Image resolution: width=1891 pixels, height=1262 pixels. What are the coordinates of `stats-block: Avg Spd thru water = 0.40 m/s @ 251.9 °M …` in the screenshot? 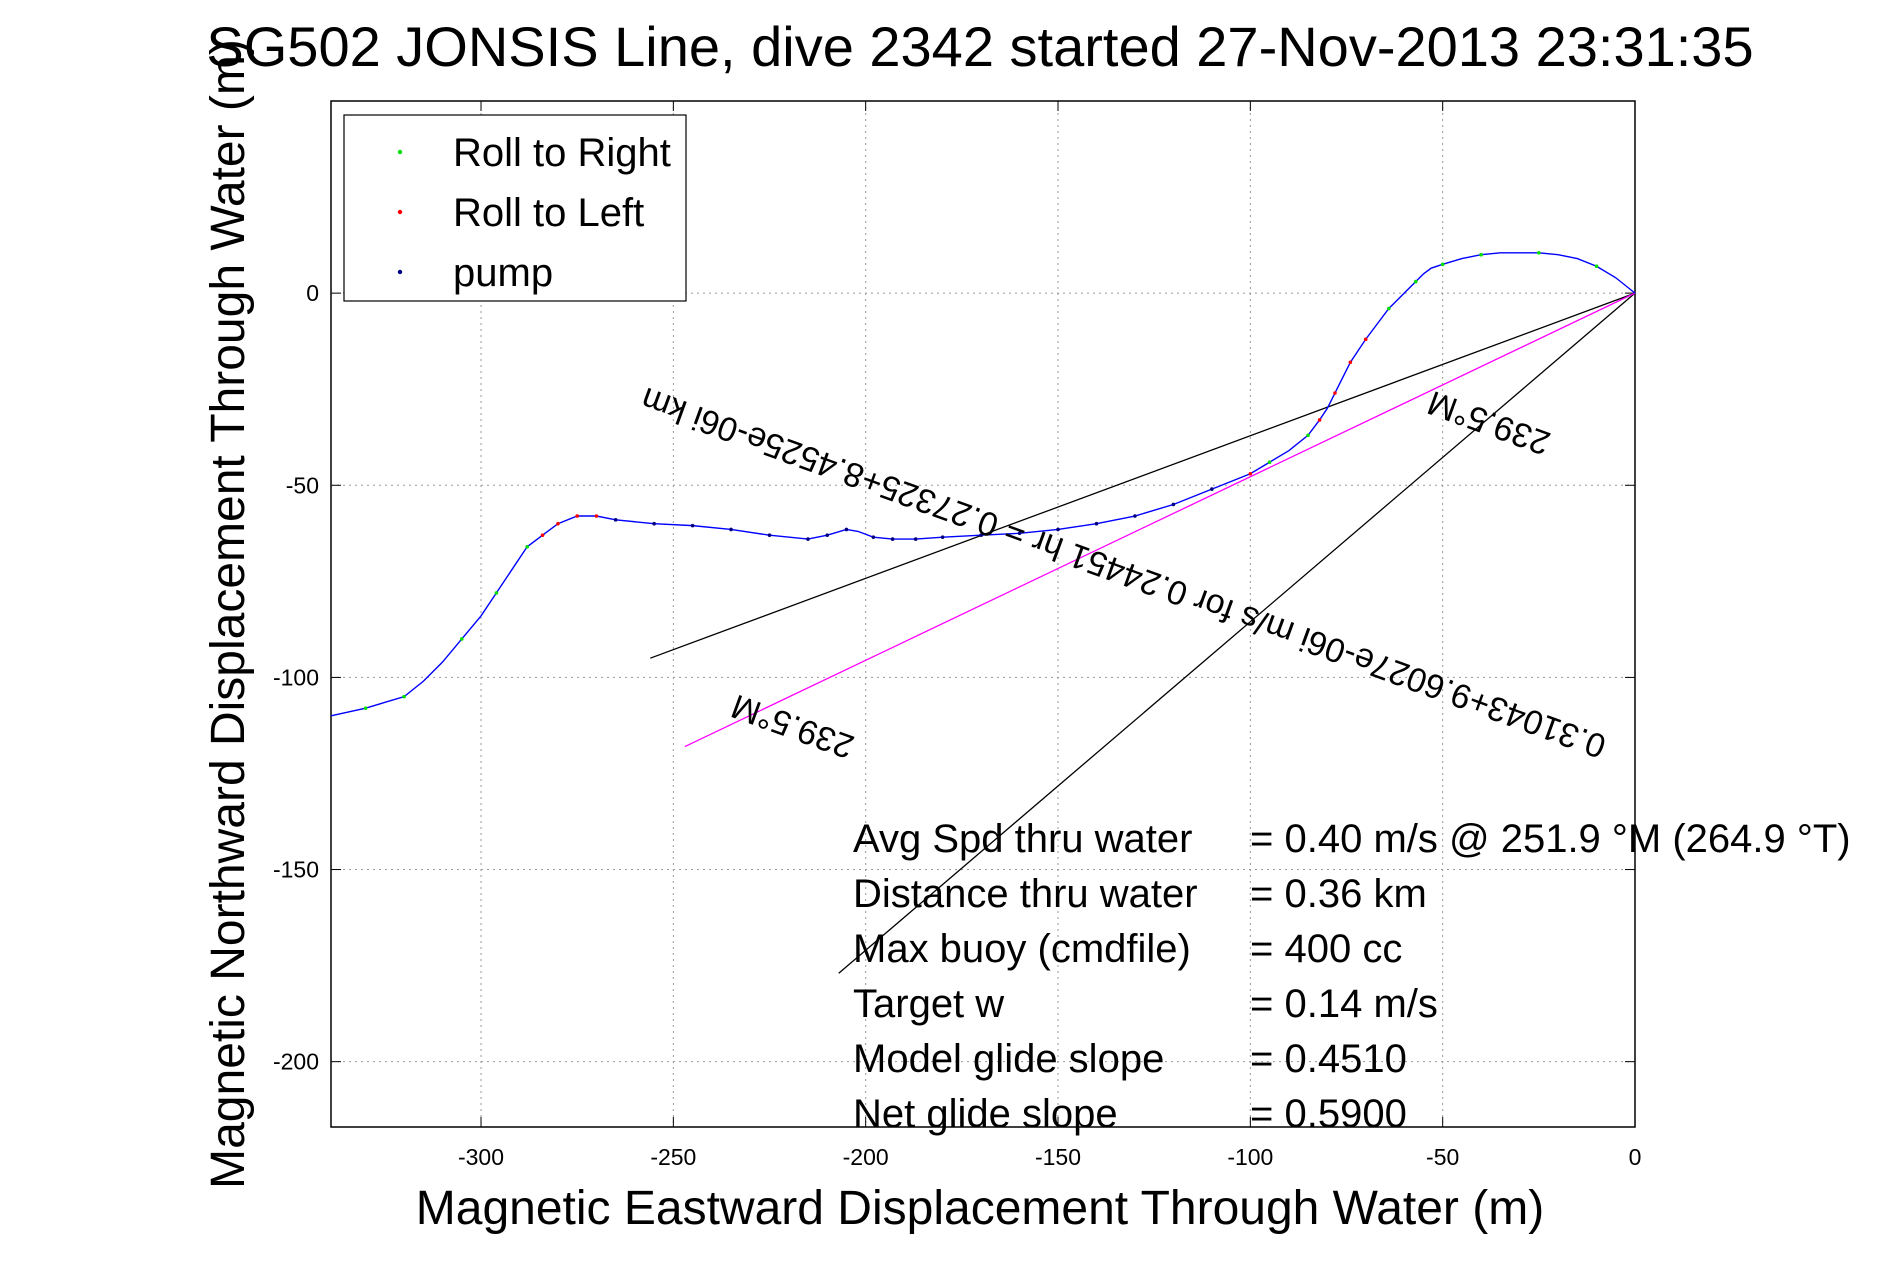 It's located at (1352, 976).